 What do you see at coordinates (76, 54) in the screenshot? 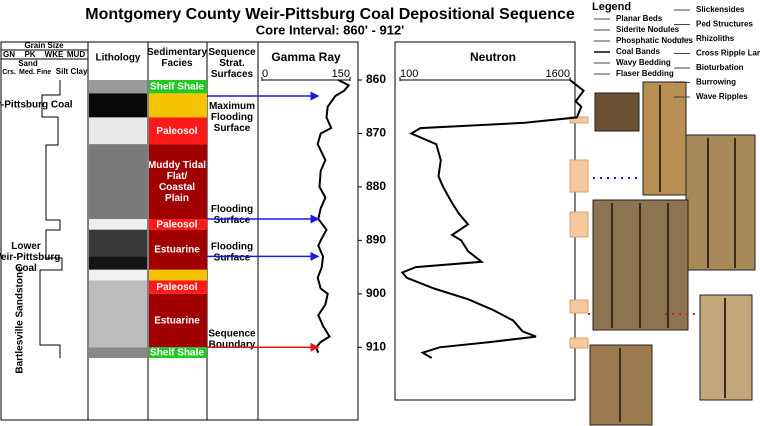
I see `header: MUD` at bounding box center [76, 54].